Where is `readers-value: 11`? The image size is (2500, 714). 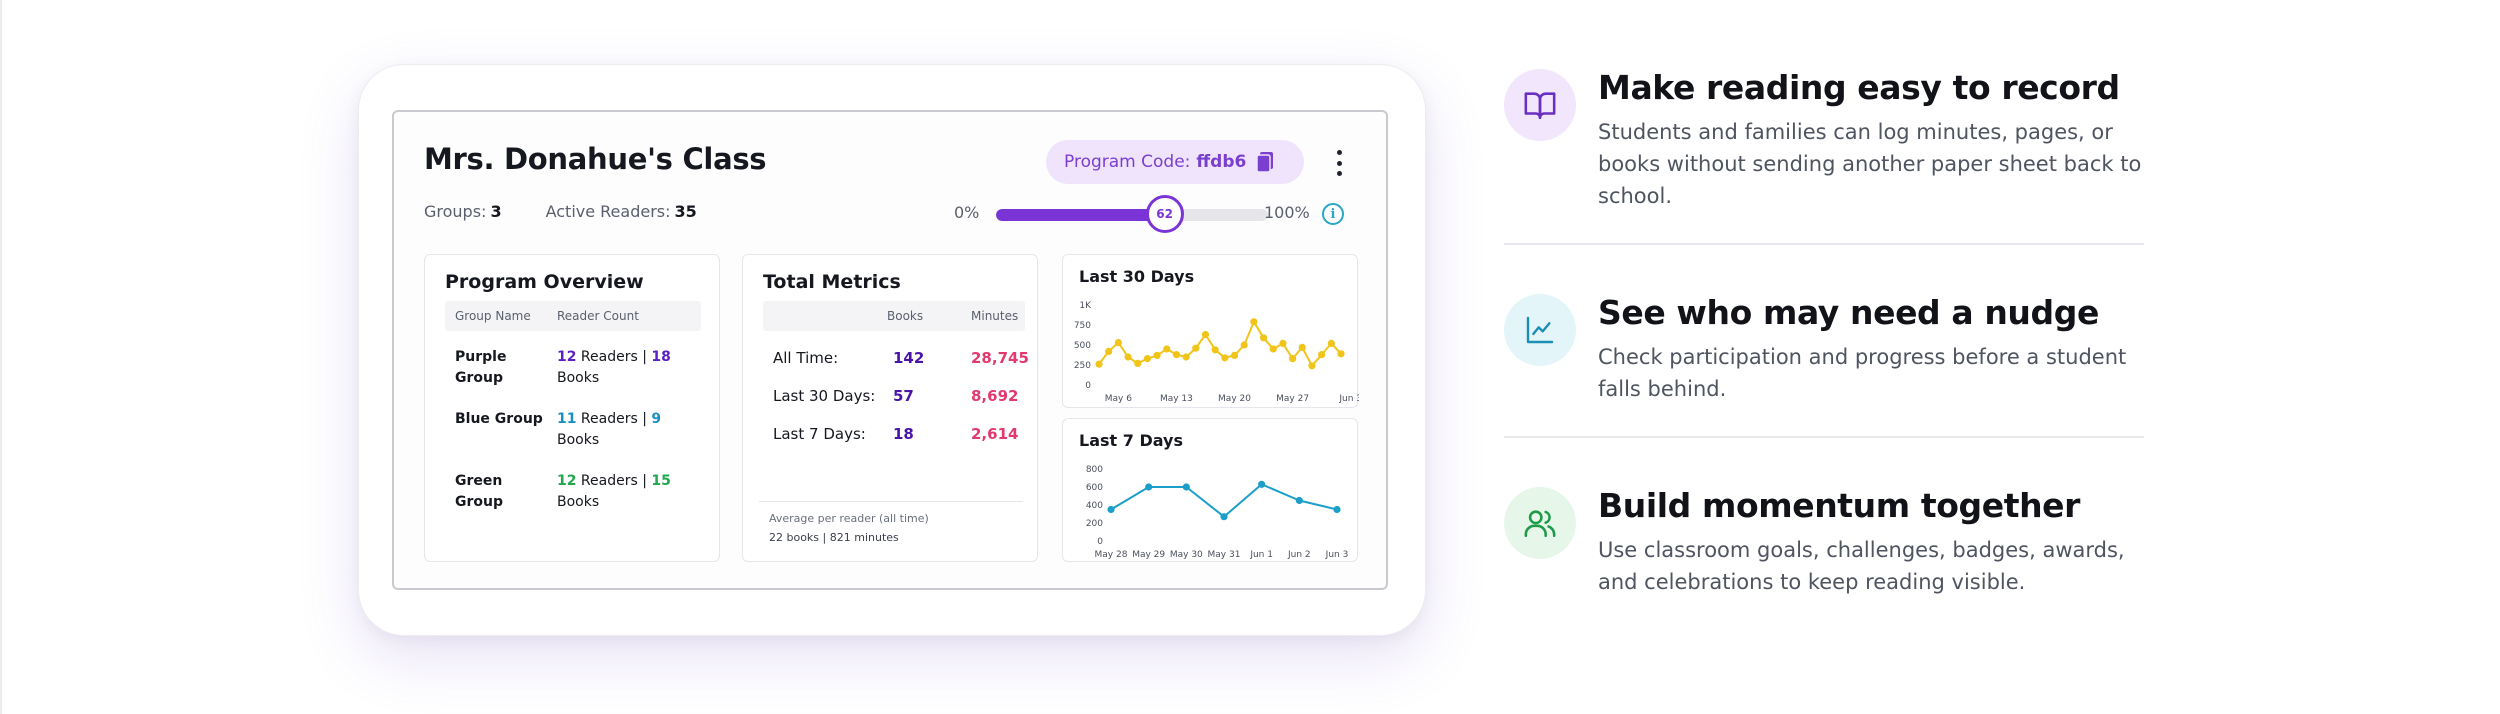
readers-value: 11 is located at coordinates (567, 419).